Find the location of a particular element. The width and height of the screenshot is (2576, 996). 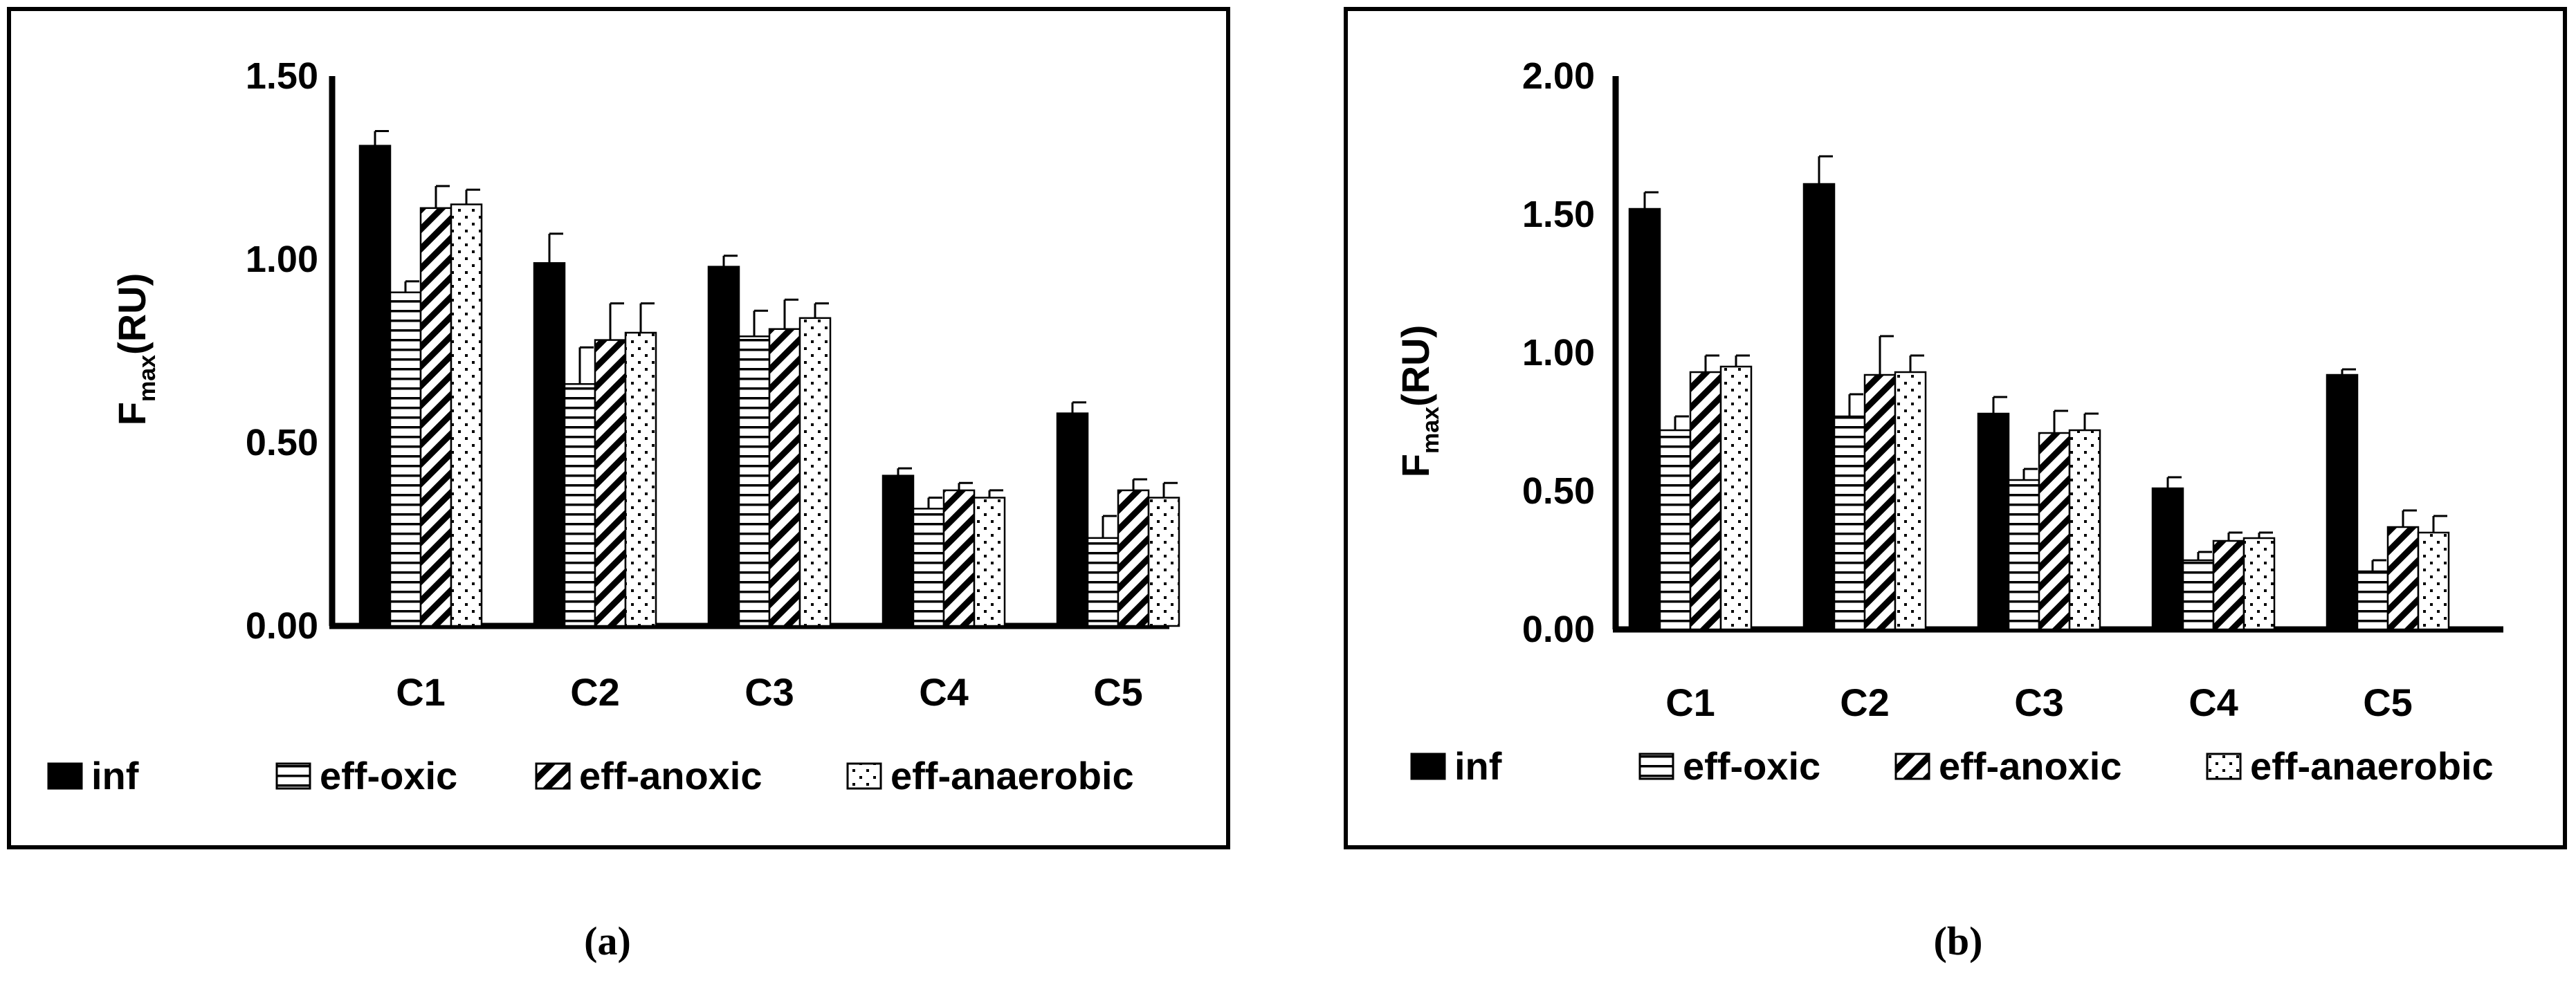

panel-caption: (b) is located at coordinates (1959, 941).